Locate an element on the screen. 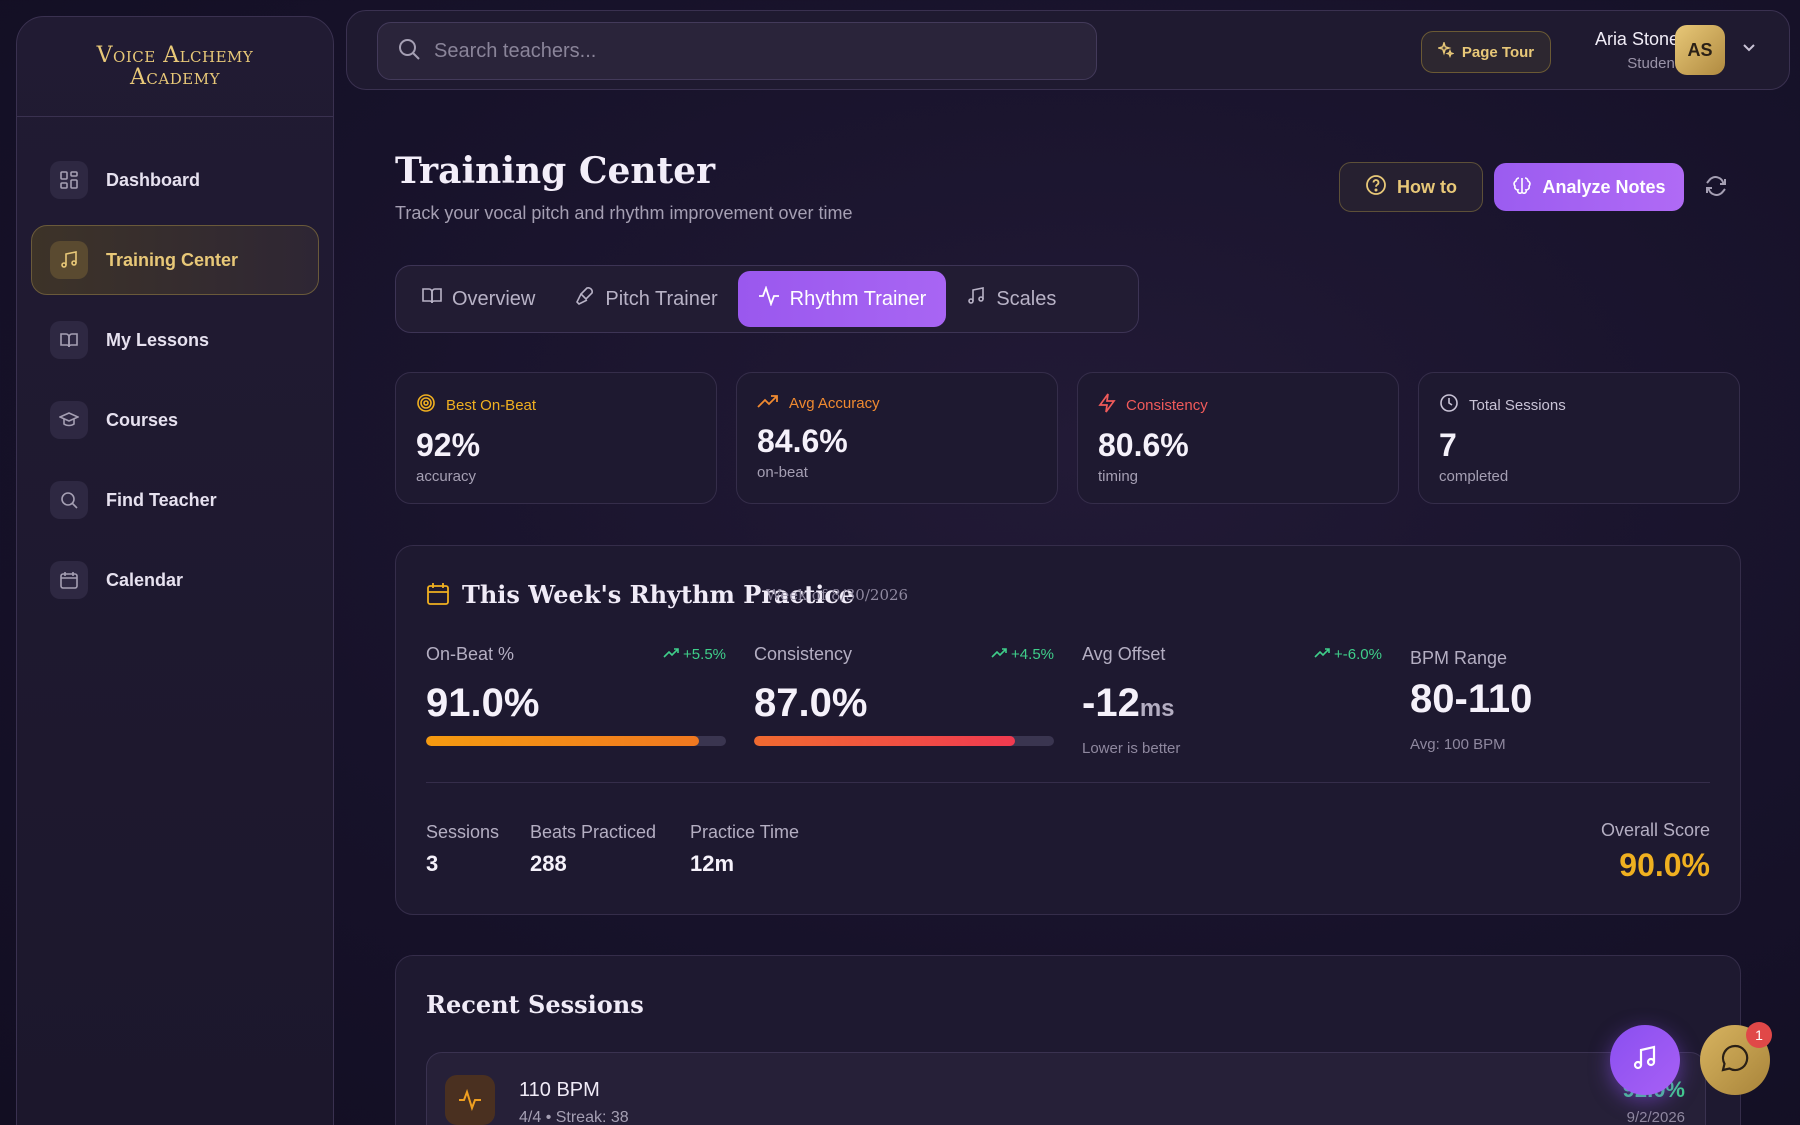  user-role: Student is located at coordinates (1653, 63).